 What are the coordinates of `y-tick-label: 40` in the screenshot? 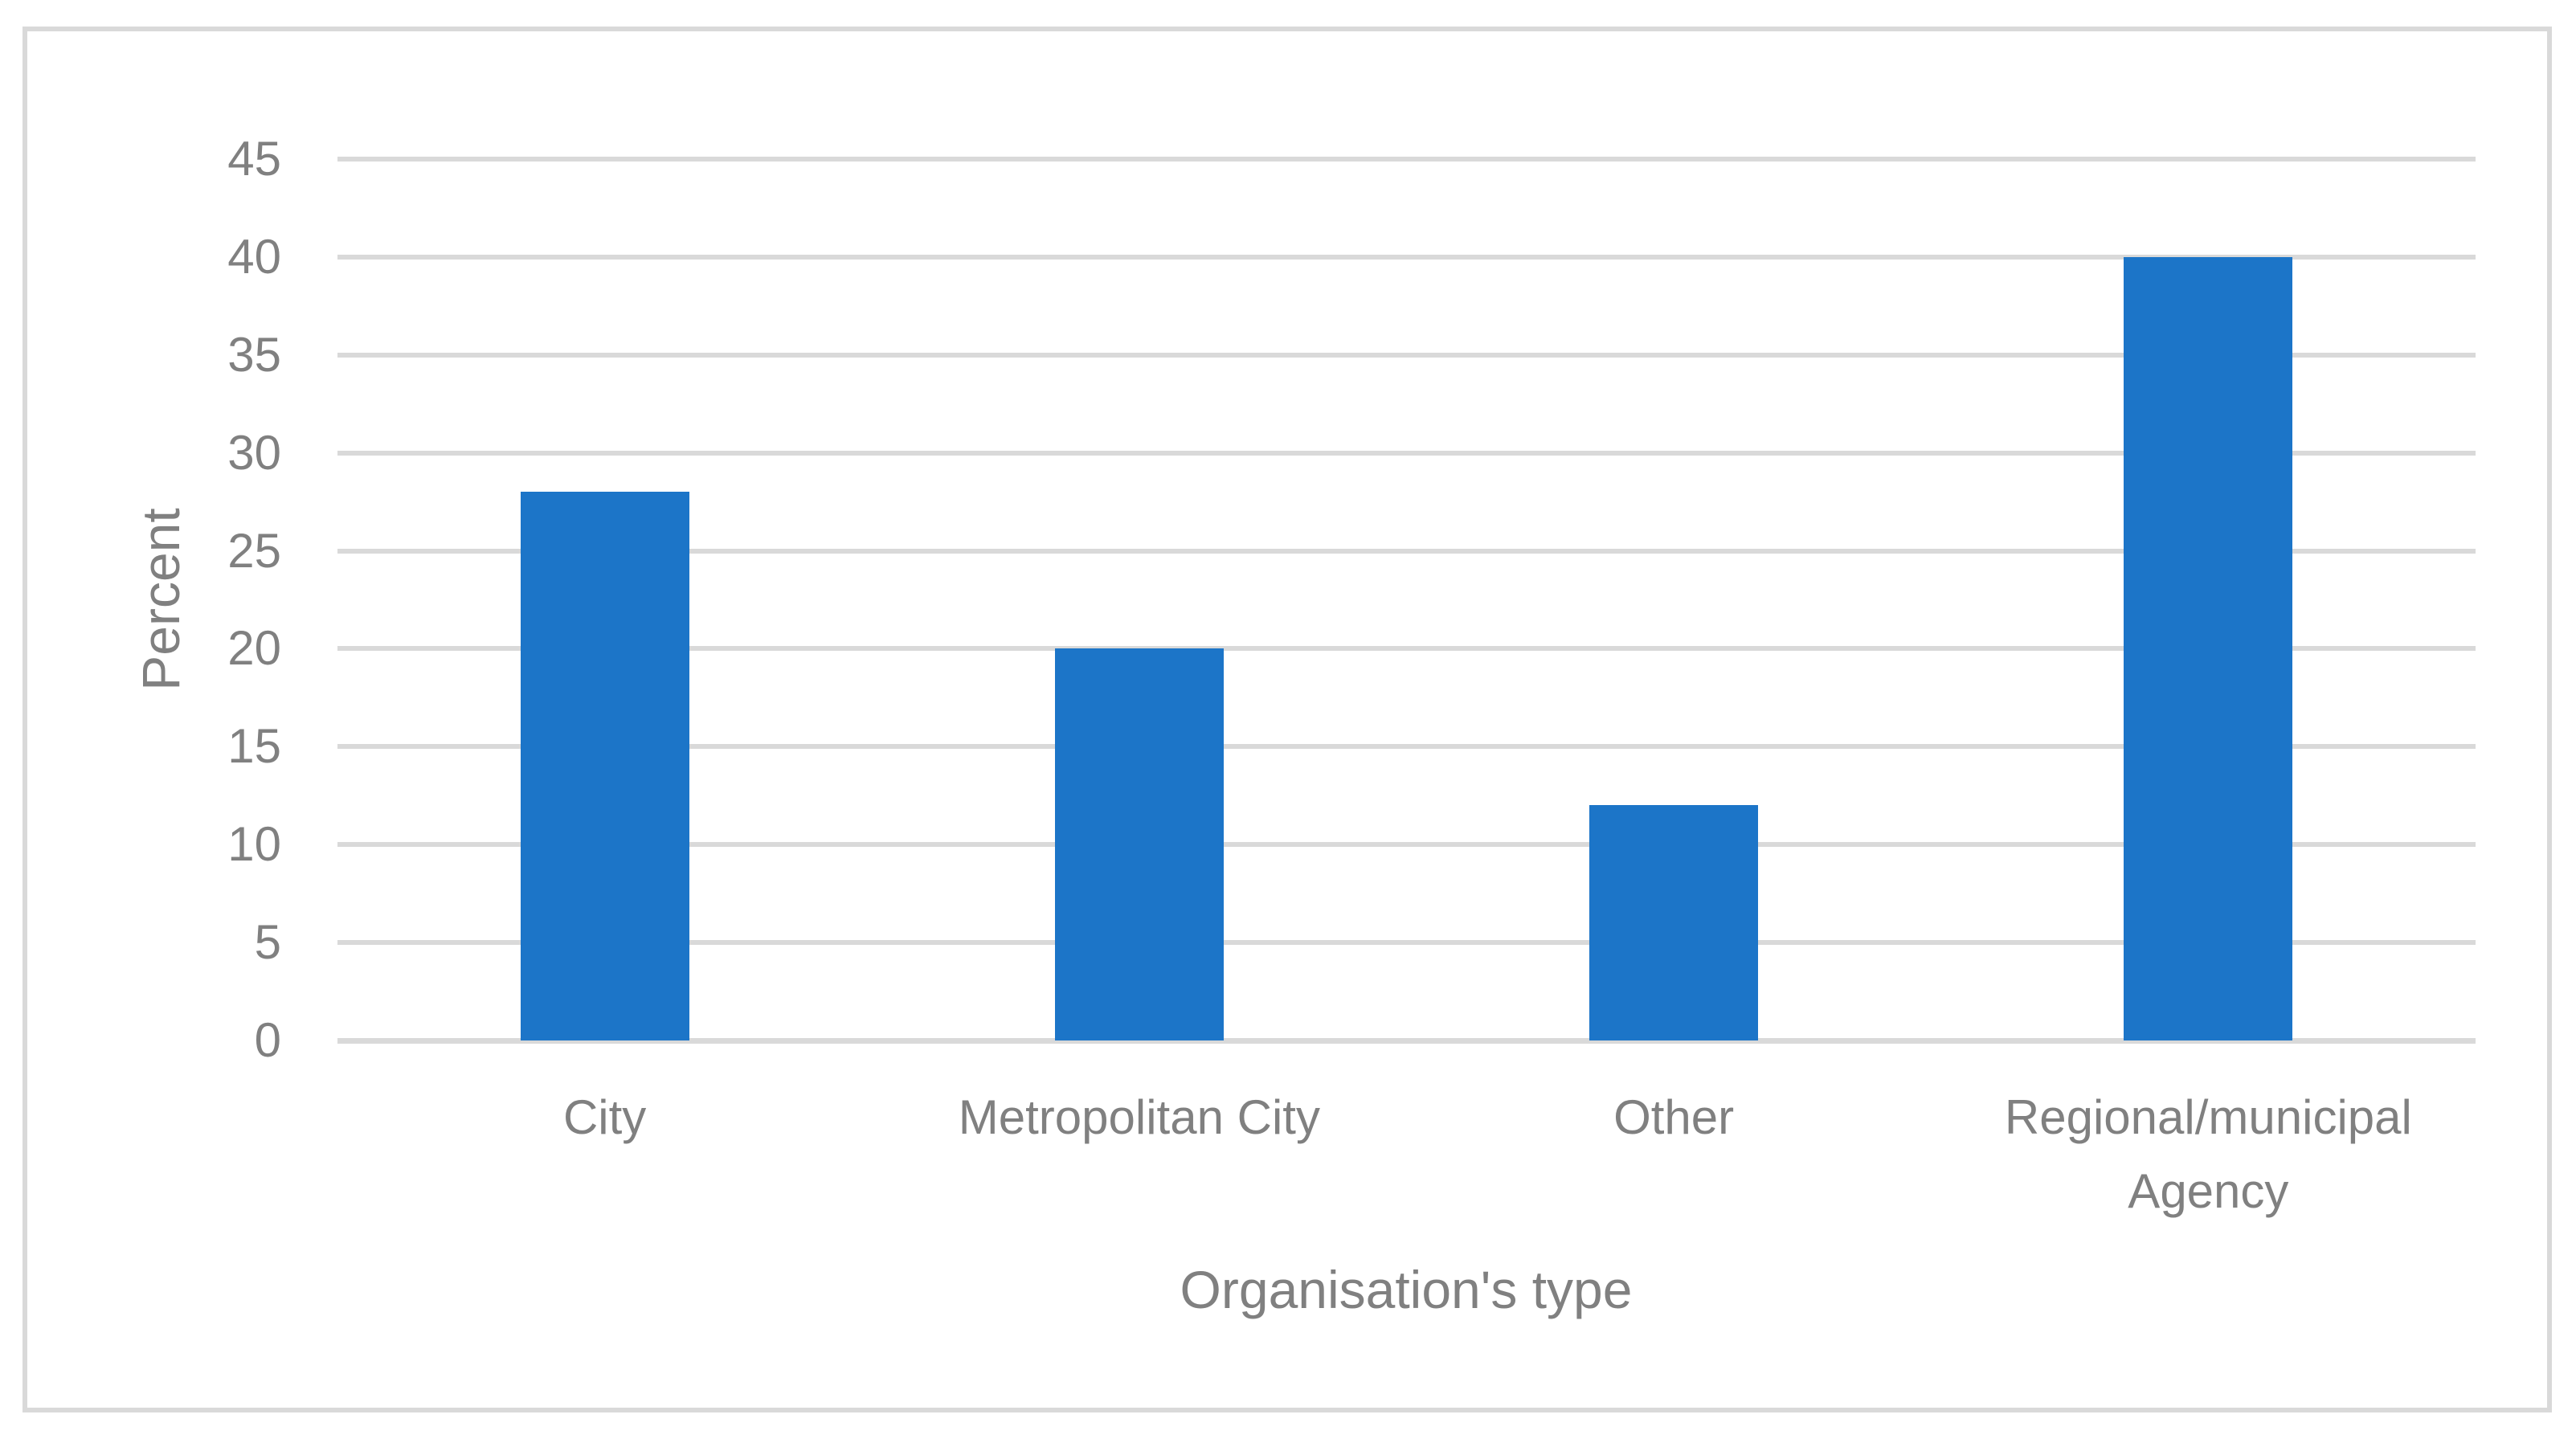 It's located at (254, 256).